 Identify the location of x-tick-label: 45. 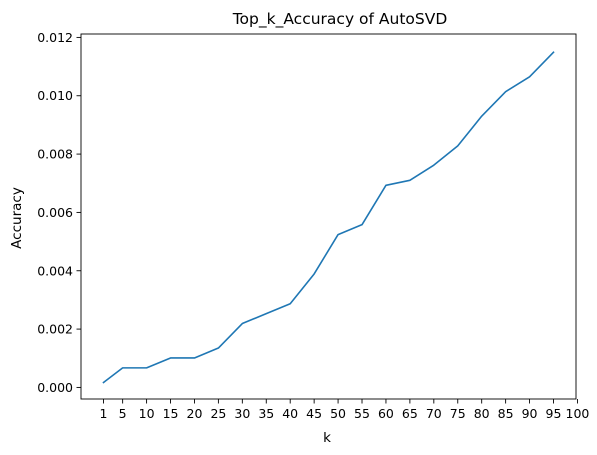
(314, 413).